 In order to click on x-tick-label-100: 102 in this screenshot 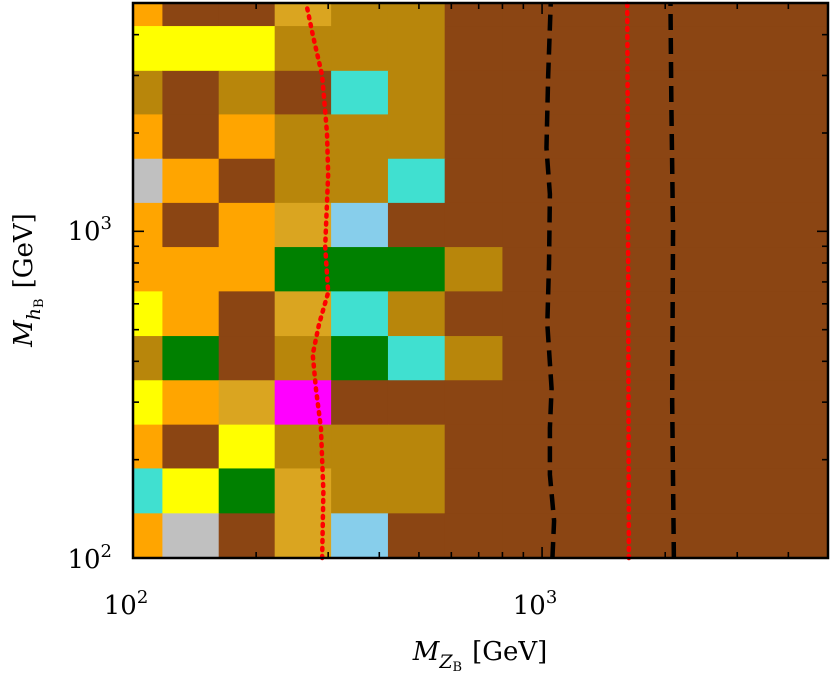, I will do `click(126, 604)`.